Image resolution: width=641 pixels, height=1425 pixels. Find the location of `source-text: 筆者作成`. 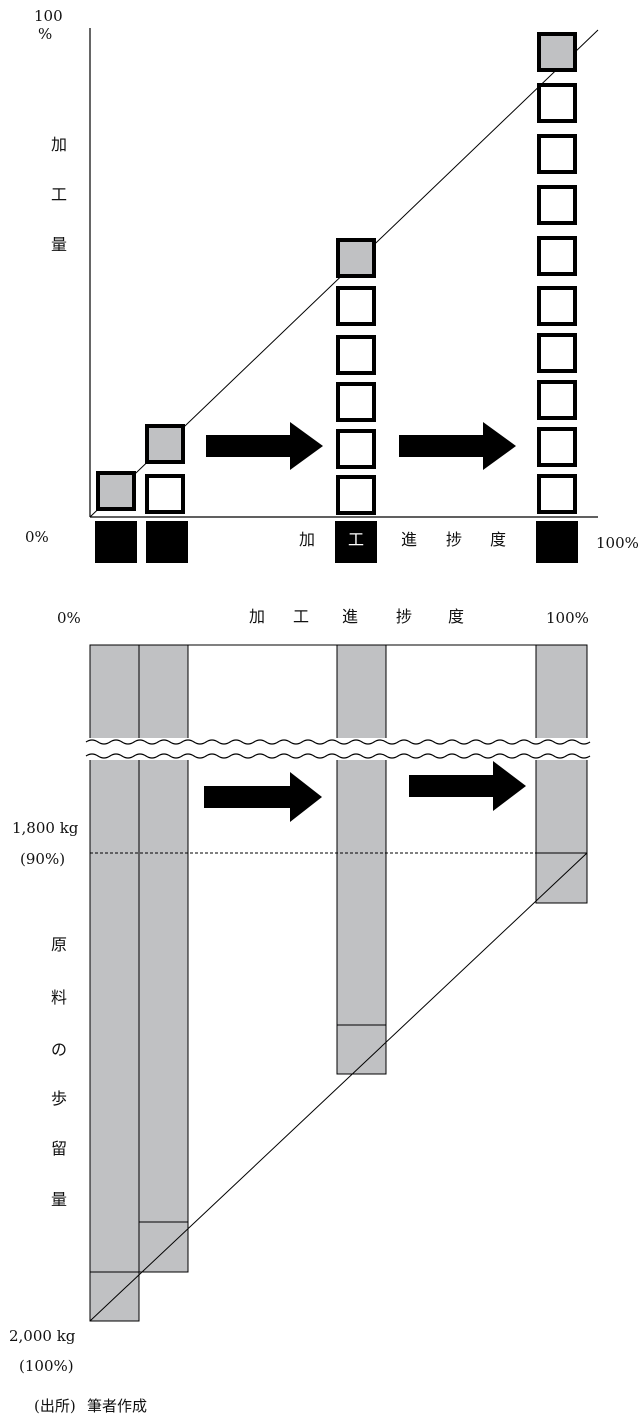

source-text: 筆者作成 is located at coordinates (117, 1406).